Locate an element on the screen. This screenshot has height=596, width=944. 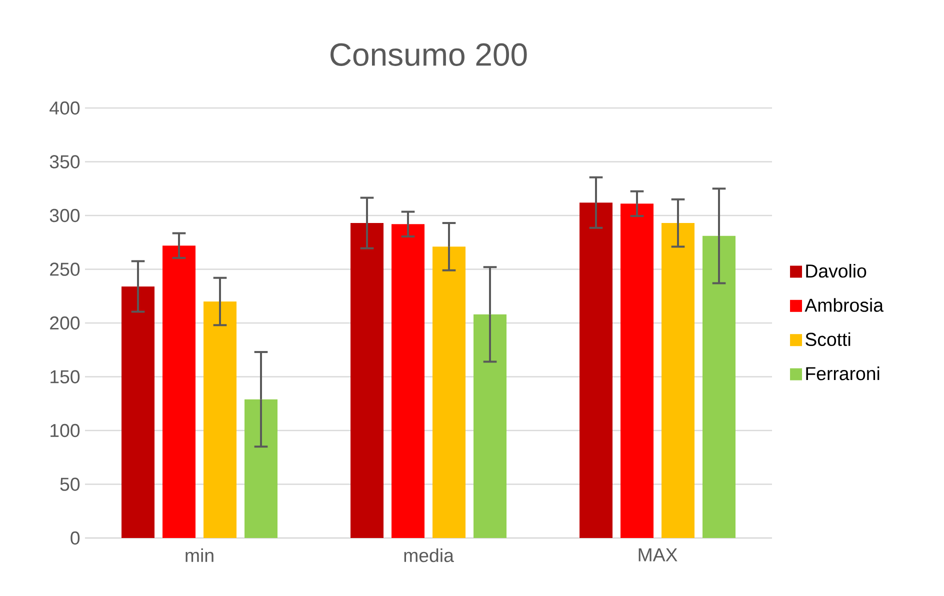
x-tick-label: MAX is located at coordinates (658, 555).